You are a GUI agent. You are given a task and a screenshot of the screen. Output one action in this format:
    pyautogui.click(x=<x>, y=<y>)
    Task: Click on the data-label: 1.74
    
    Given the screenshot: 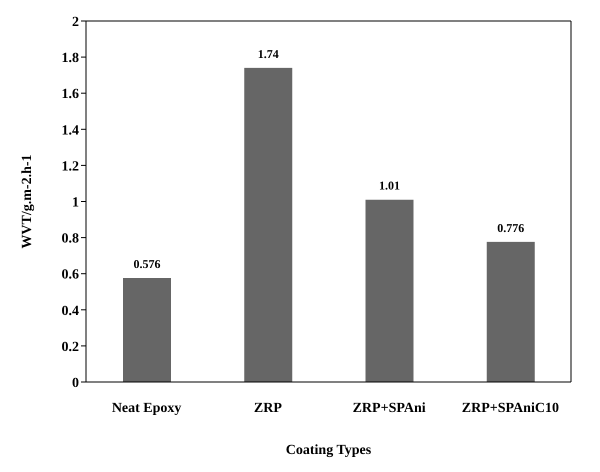 What is the action you would take?
    pyautogui.click(x=268, y=53)
    